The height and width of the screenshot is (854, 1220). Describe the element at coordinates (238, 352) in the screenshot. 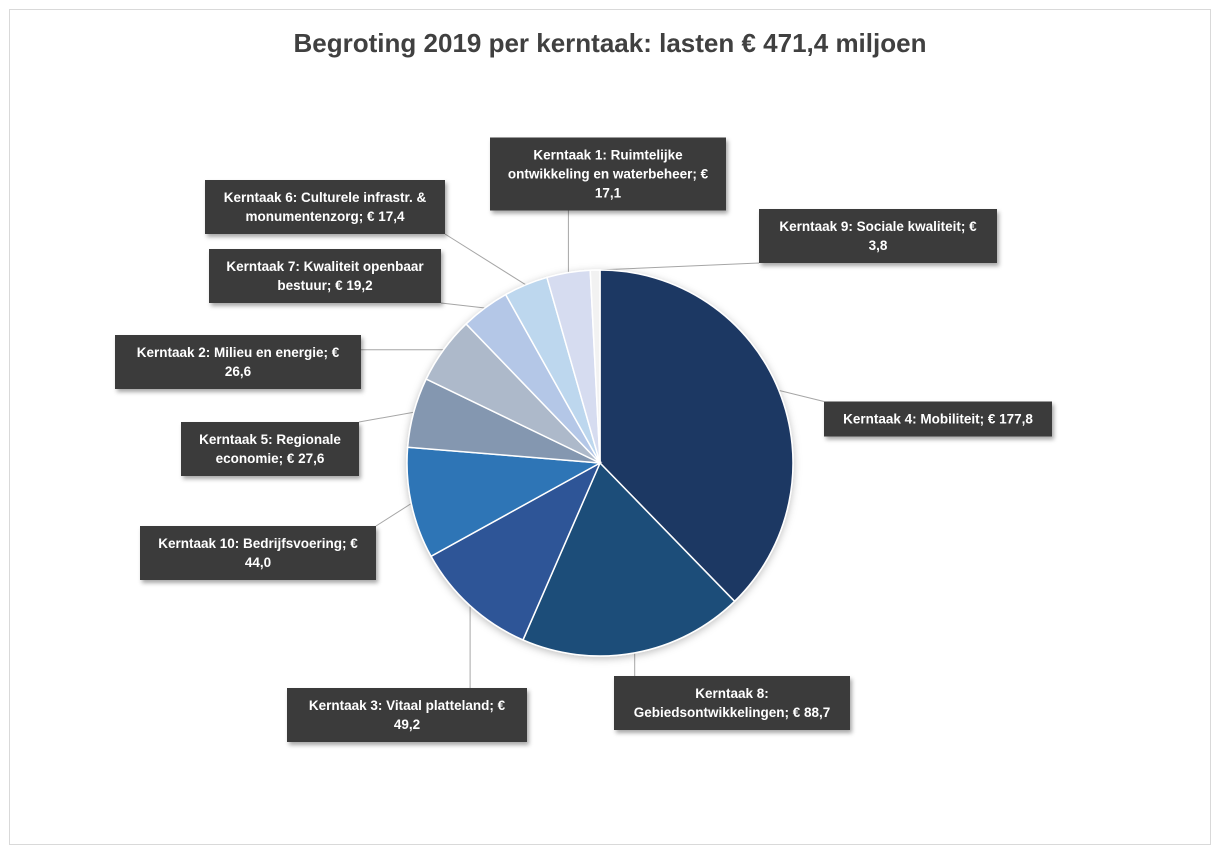

I see `data-label-text: Kerntaak 2: Milieu en energie; €` at that location.